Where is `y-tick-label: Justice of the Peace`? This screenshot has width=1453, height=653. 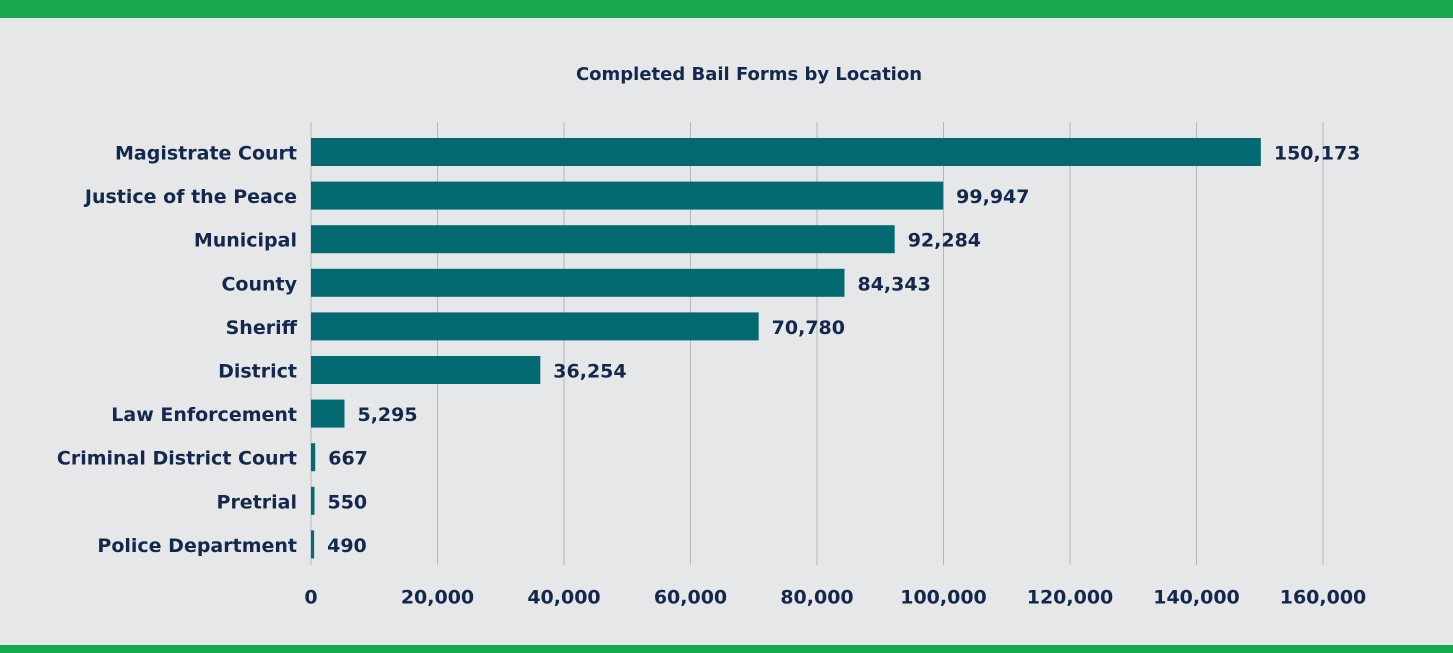
y-tick-label: Justice of the Peace is located at coordinates (190, 197).